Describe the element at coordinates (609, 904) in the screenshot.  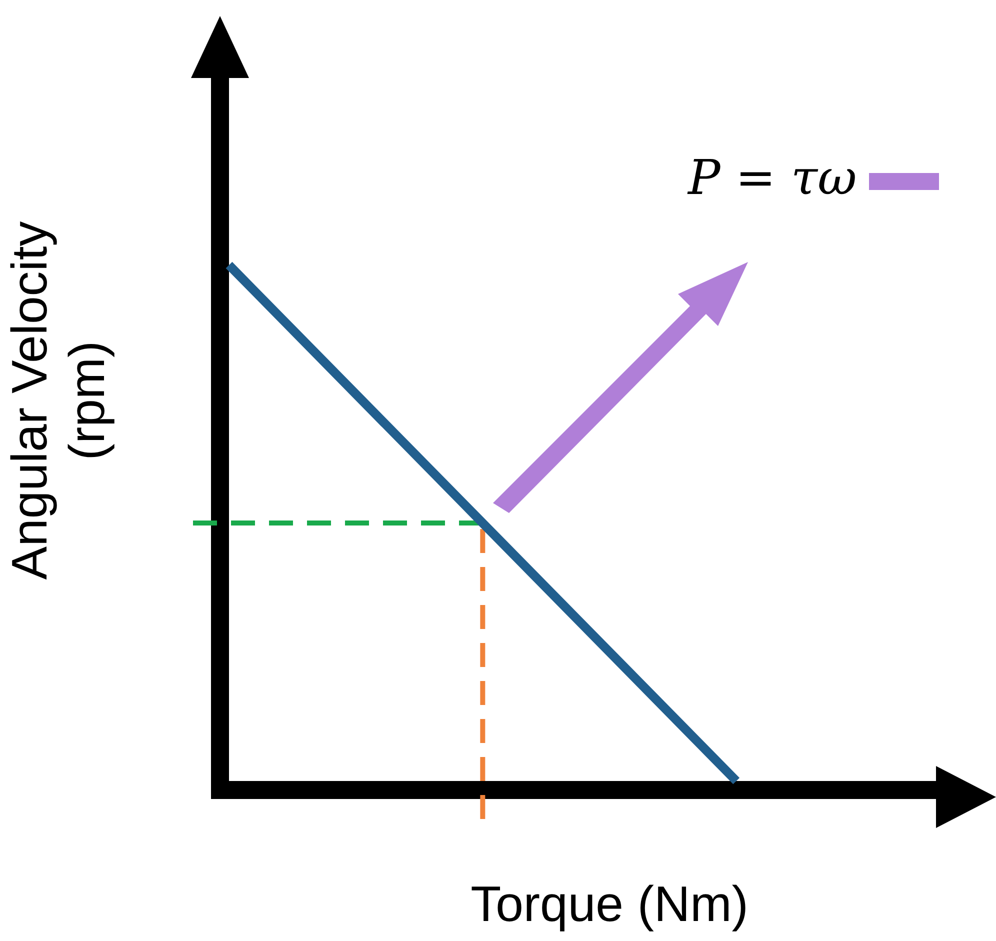
I see `x-axis-title: Torque (Nm)` at that location.